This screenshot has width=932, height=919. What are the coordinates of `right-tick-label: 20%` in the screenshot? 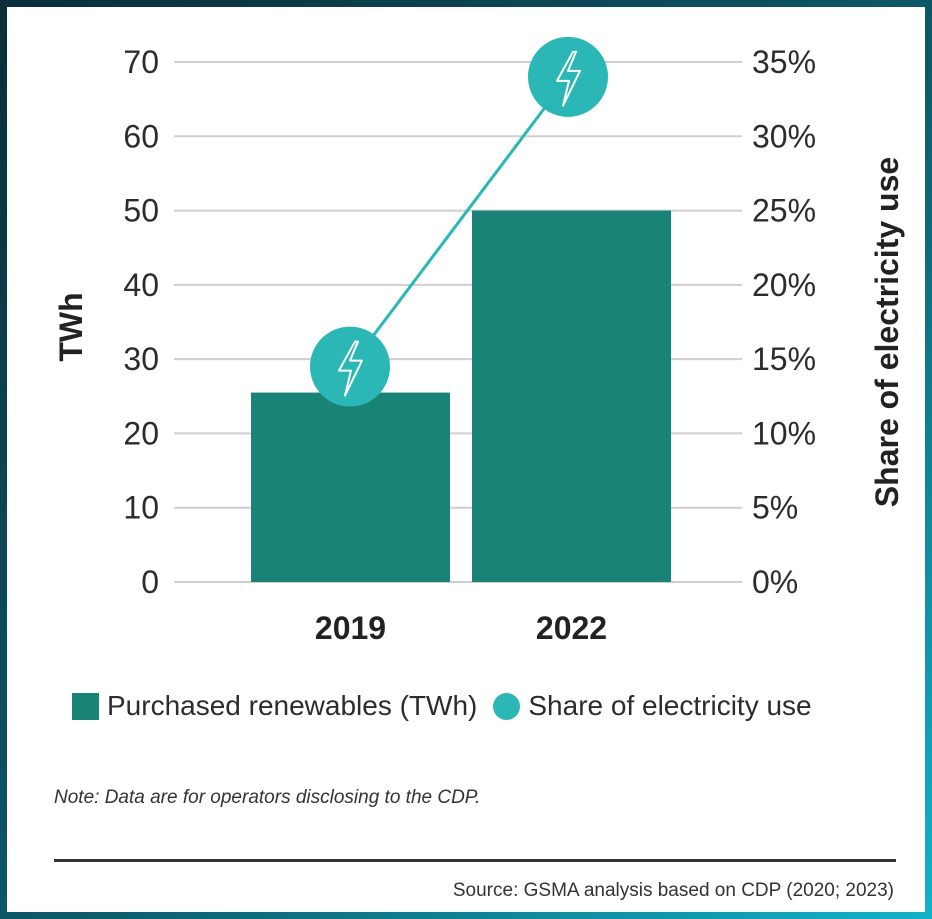 It's located at (784, 285).